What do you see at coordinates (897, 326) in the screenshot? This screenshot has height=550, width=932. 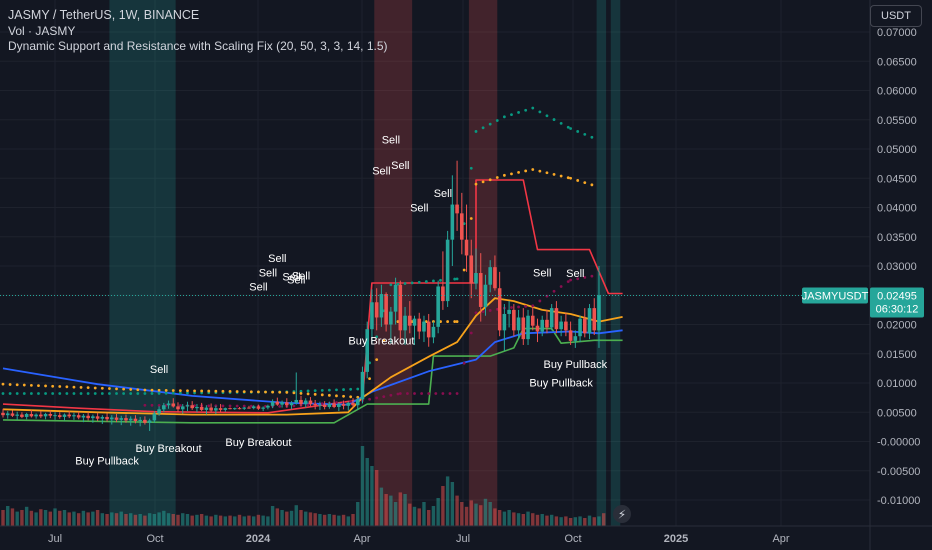 I see `price-tick-label: 0.02000` at bounding box center [897, 326].